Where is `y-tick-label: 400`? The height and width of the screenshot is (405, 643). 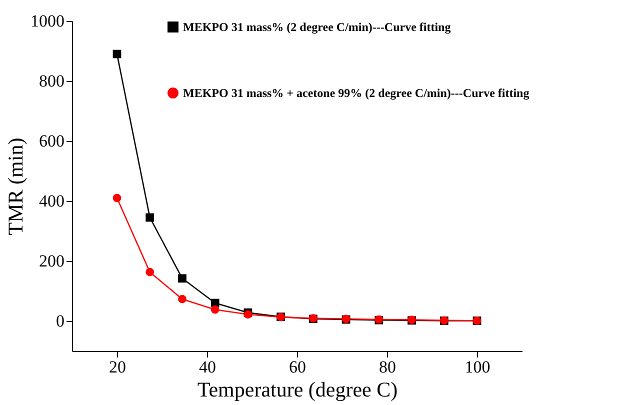
y-tick-label: 400 is located at coordinates (51, 201).